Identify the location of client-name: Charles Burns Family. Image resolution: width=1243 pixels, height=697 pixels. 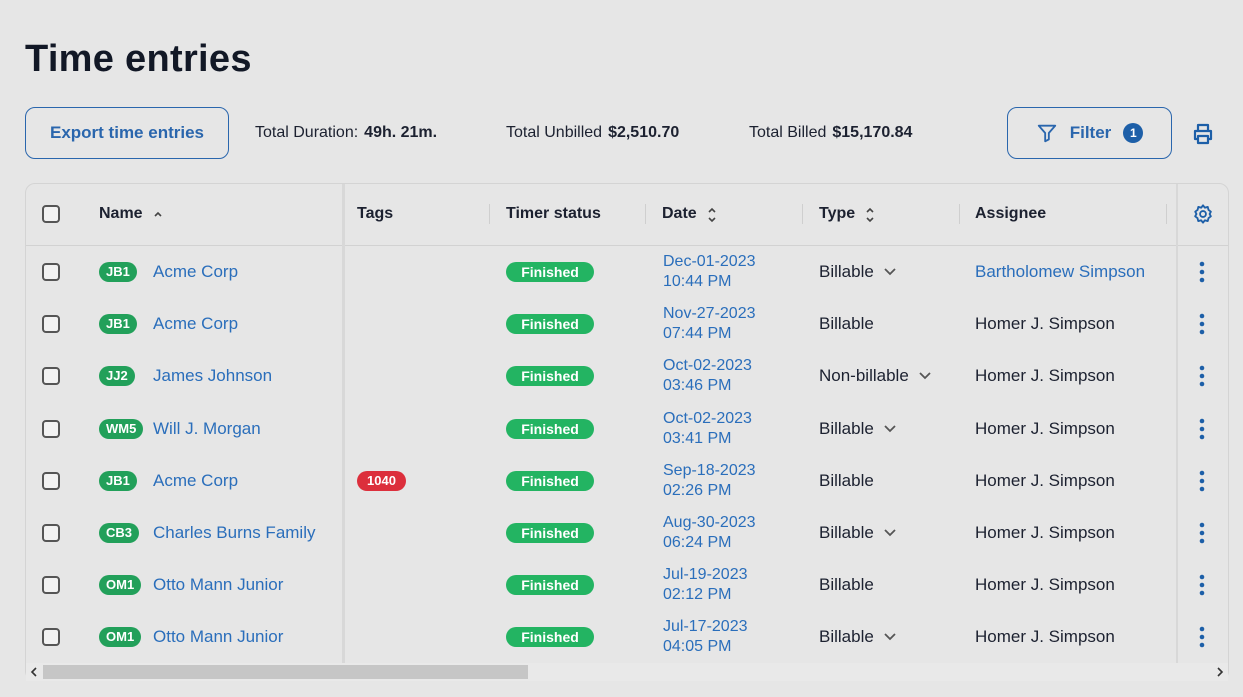
(234, 532).